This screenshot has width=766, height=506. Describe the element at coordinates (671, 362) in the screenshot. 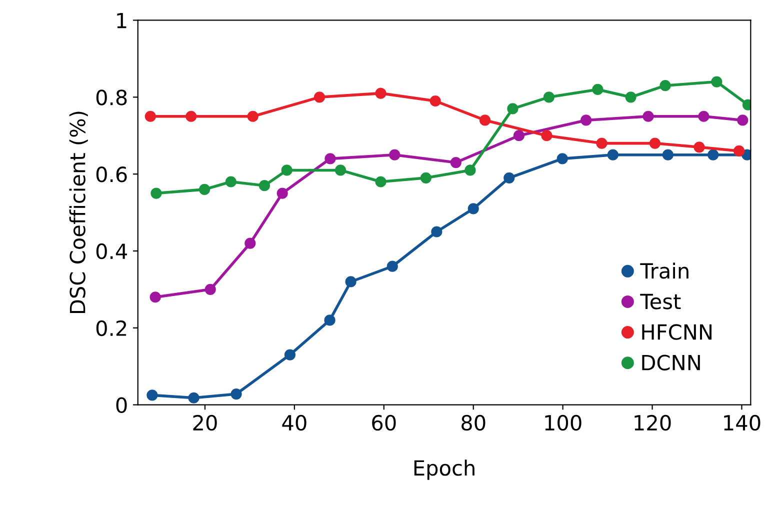

I see `legend-label: DCNN` at that location.